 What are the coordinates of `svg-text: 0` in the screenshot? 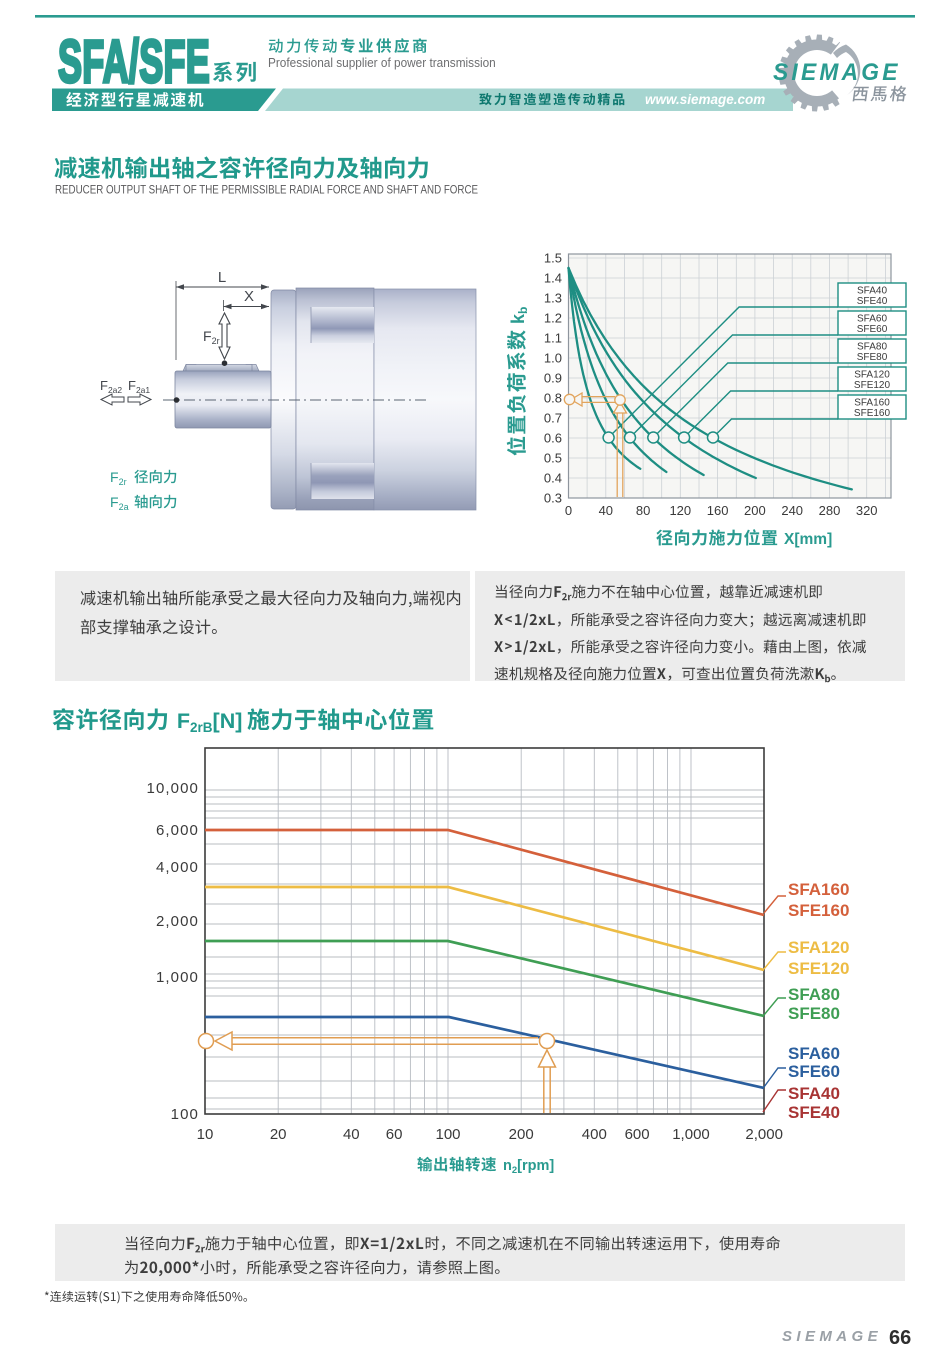 It's located at (568, 510).